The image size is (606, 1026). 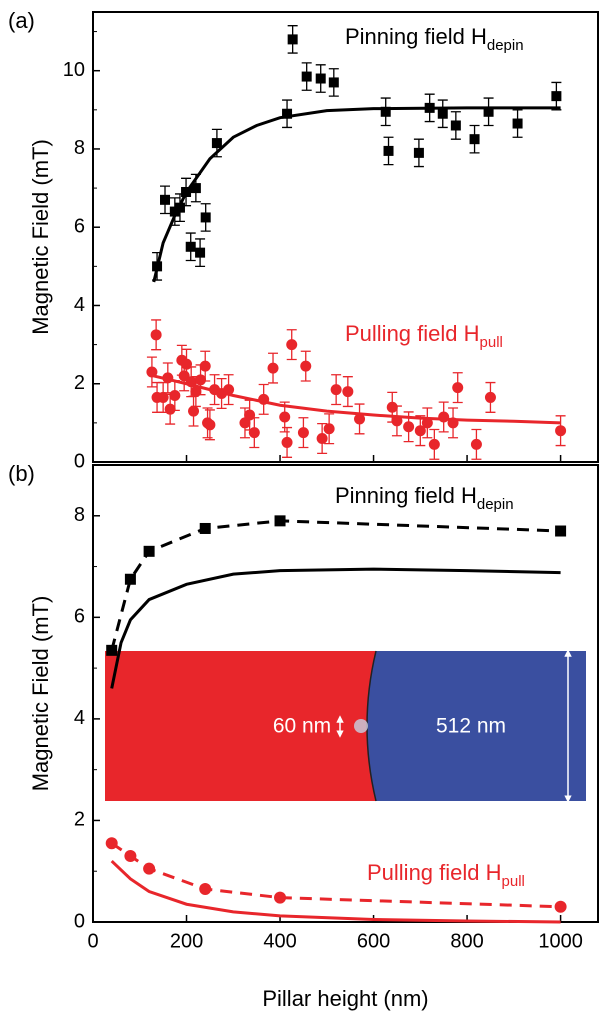 I want to click on x-tick-label: 600, so click(x=373, y=941).